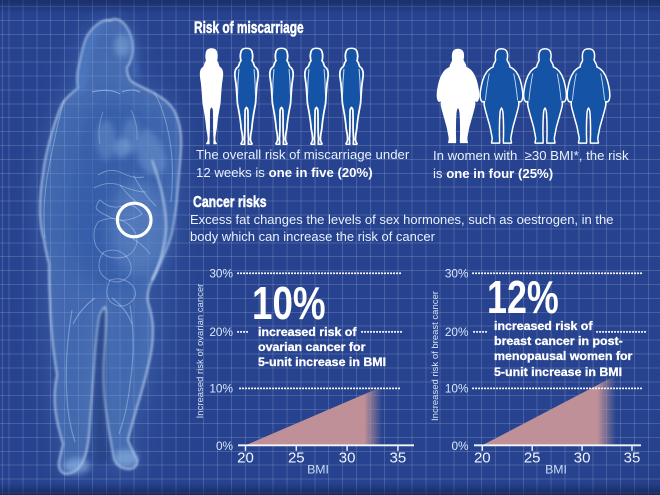  I want to click on svg-text: 30%, so click(457, 273).